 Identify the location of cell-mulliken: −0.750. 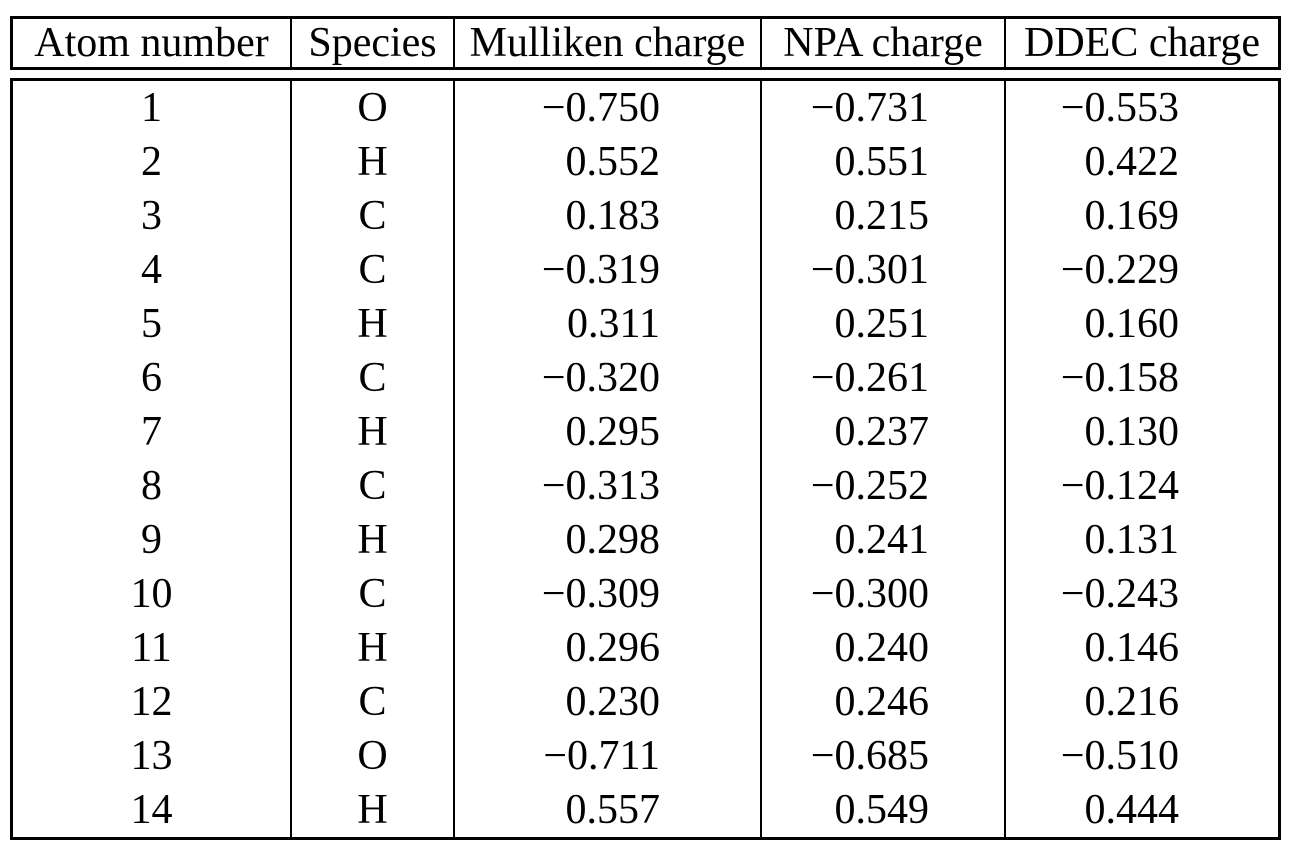
(606, 108).